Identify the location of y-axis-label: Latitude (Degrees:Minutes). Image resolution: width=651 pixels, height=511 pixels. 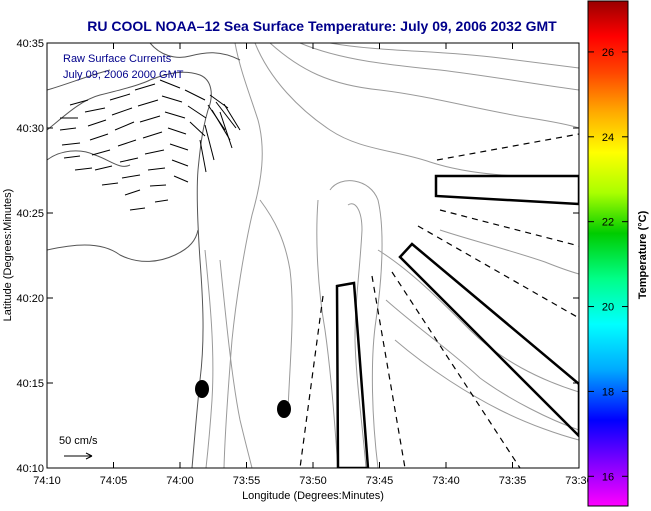
(8, 255).